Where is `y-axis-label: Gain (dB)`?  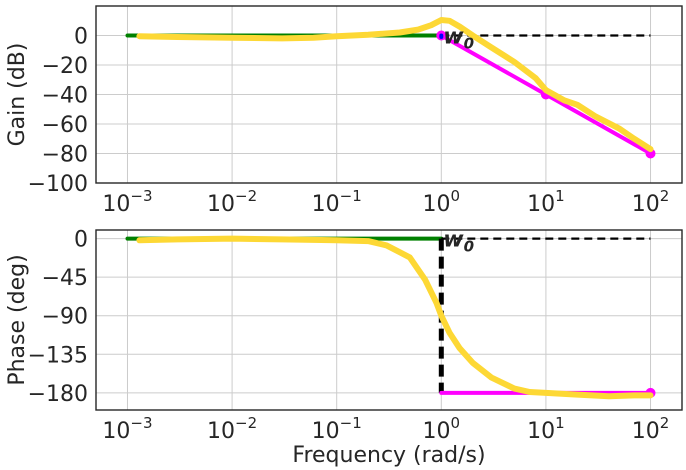
y-axis-label: Gain (dB) is located at coordinates (17, 95).